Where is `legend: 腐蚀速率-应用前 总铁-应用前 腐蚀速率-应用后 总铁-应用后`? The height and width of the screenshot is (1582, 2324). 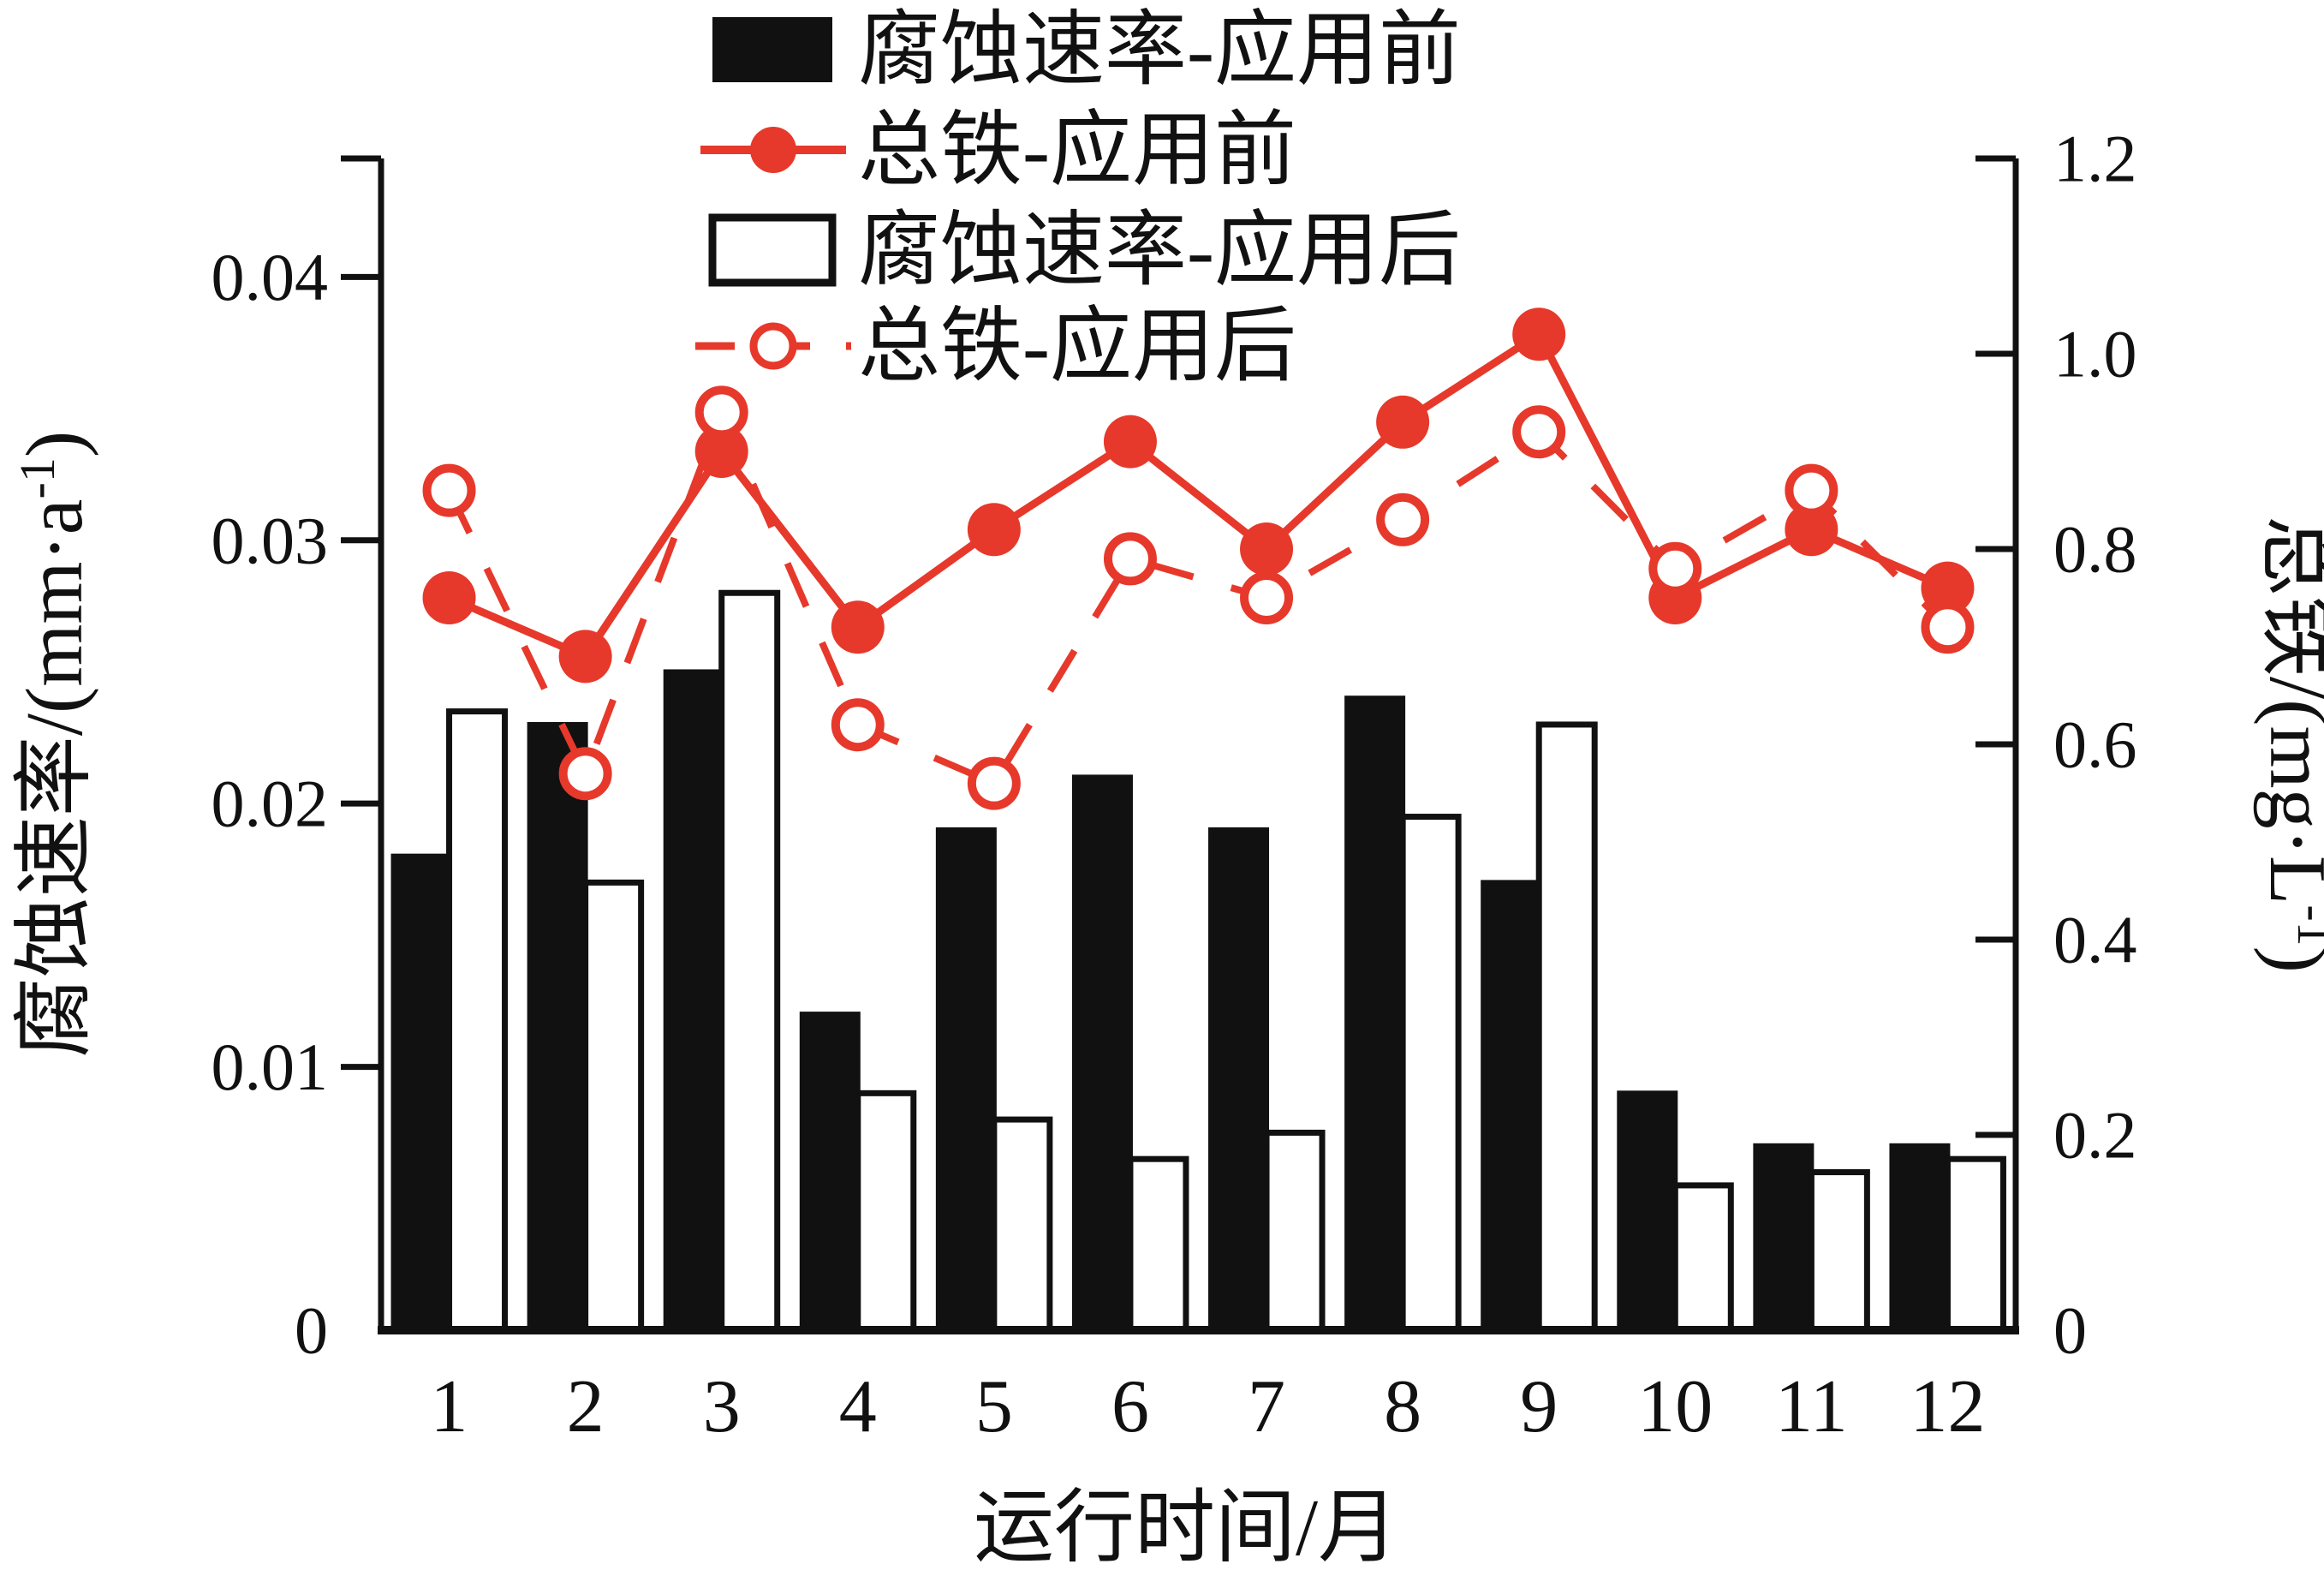
legend: 腐蚀速率-应用前 总铁-应用前 腐蚀速率-应用后 总铁-应用后 is located at coordinates (1078, 198).